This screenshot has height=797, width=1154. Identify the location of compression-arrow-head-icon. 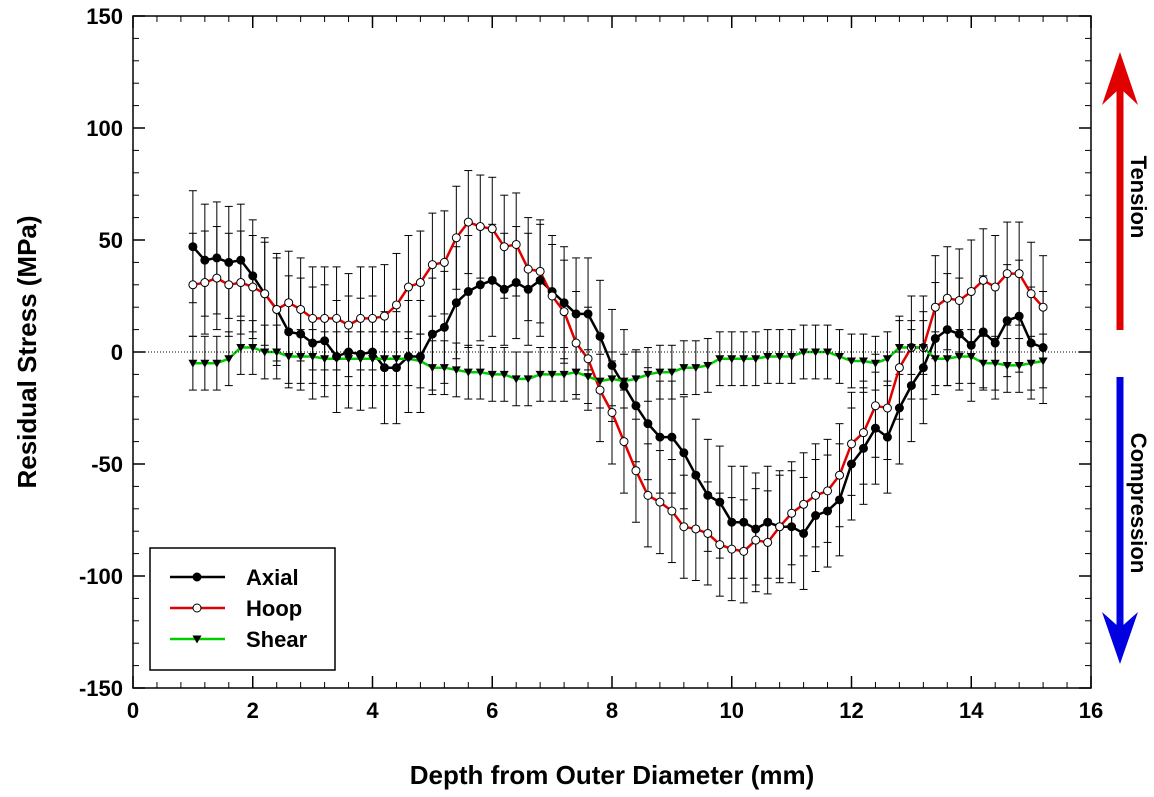
(1120, 638).